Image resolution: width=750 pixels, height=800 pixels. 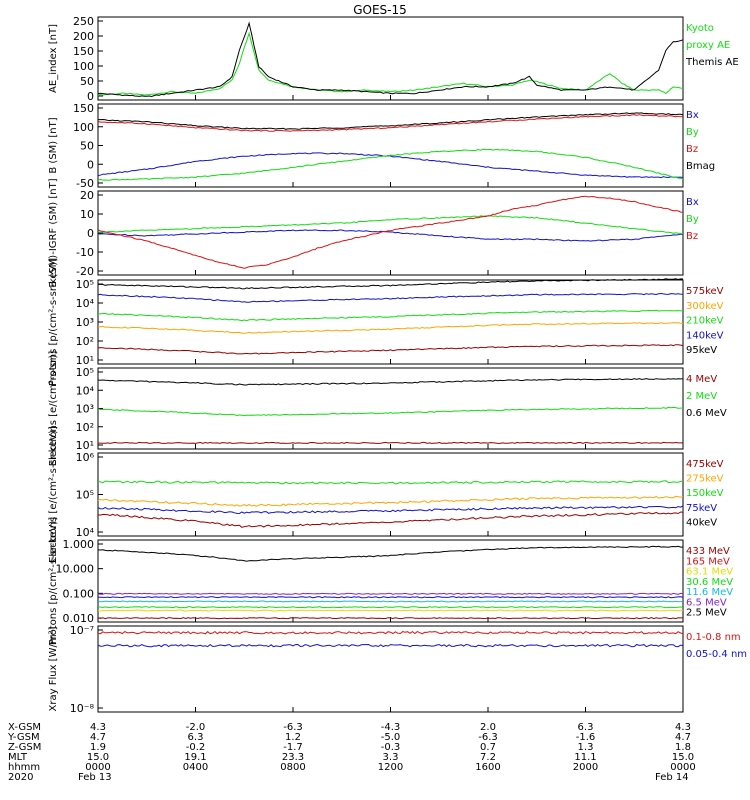 What do you see at coordinates (705, 321) in the screenshot?
I see `legend-entry: 210keV` at bounding box center [705, 321].